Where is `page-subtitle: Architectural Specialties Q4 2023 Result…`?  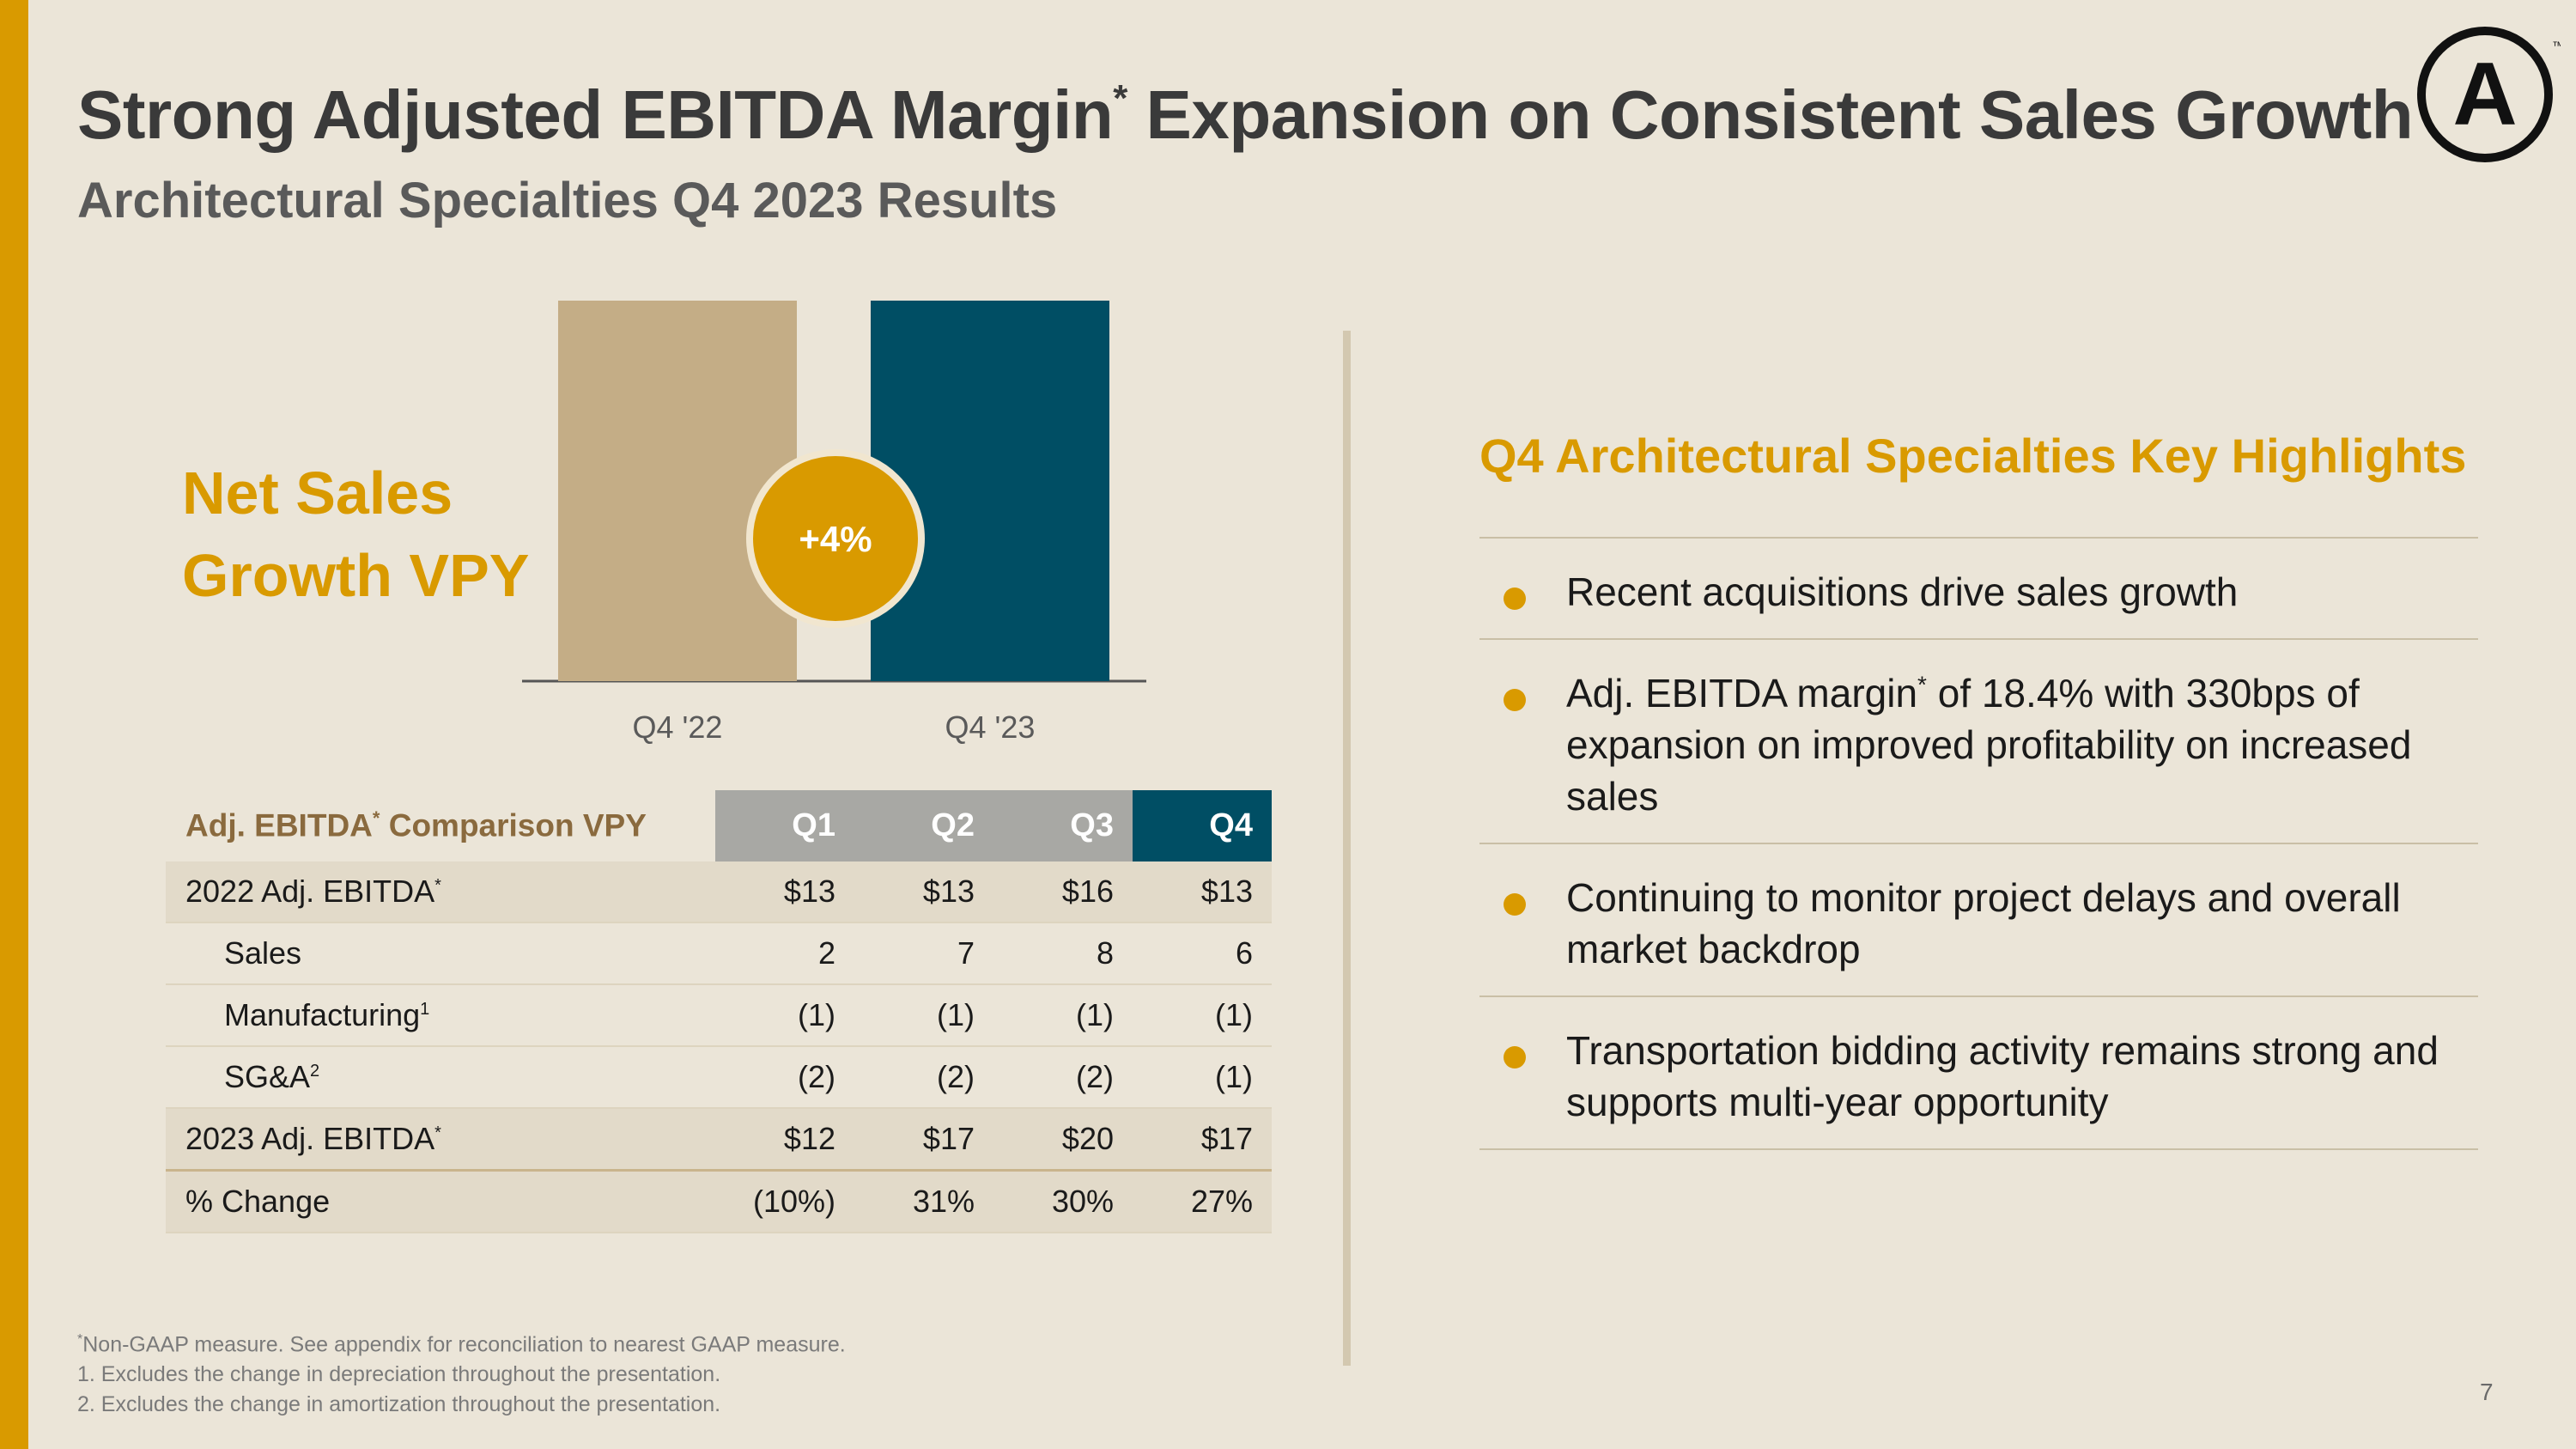
page-subtitle: Architectural Specialties Q4 2023 Result… is located at coordinates (567, 200).